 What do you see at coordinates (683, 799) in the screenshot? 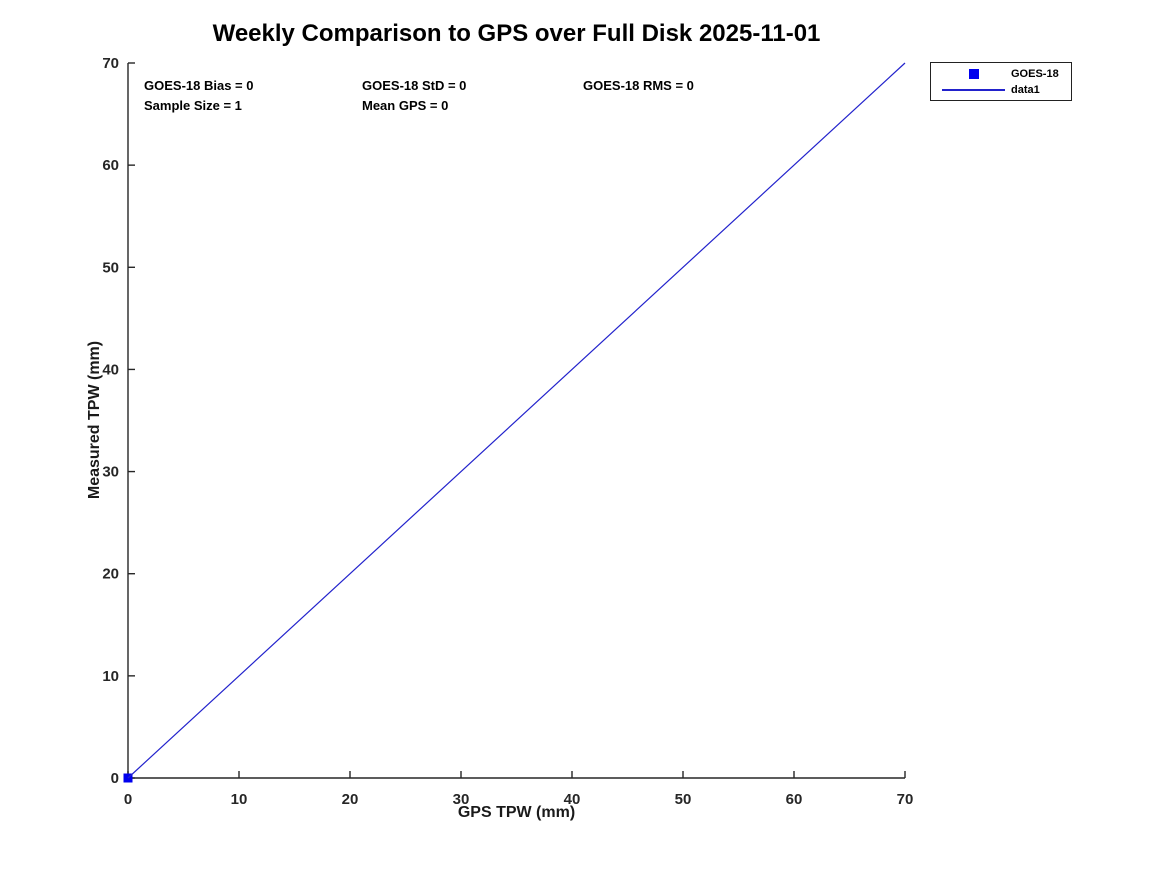
I see `x-tick-label: 50` at bounding box center [683, 799].